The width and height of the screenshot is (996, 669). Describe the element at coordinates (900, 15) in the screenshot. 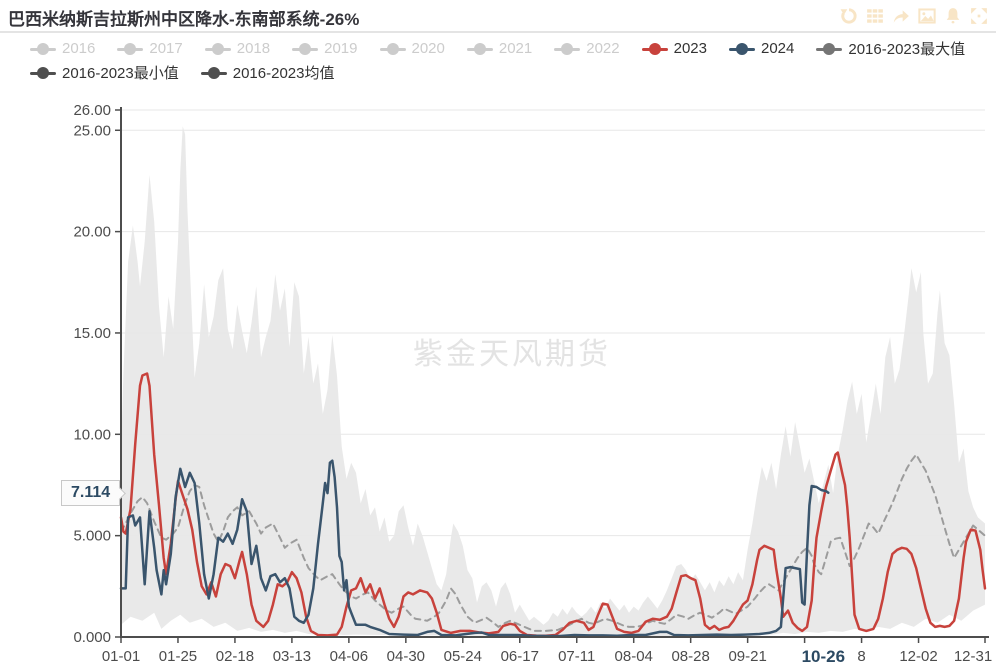

I see `export-arrow-icon` at that location.